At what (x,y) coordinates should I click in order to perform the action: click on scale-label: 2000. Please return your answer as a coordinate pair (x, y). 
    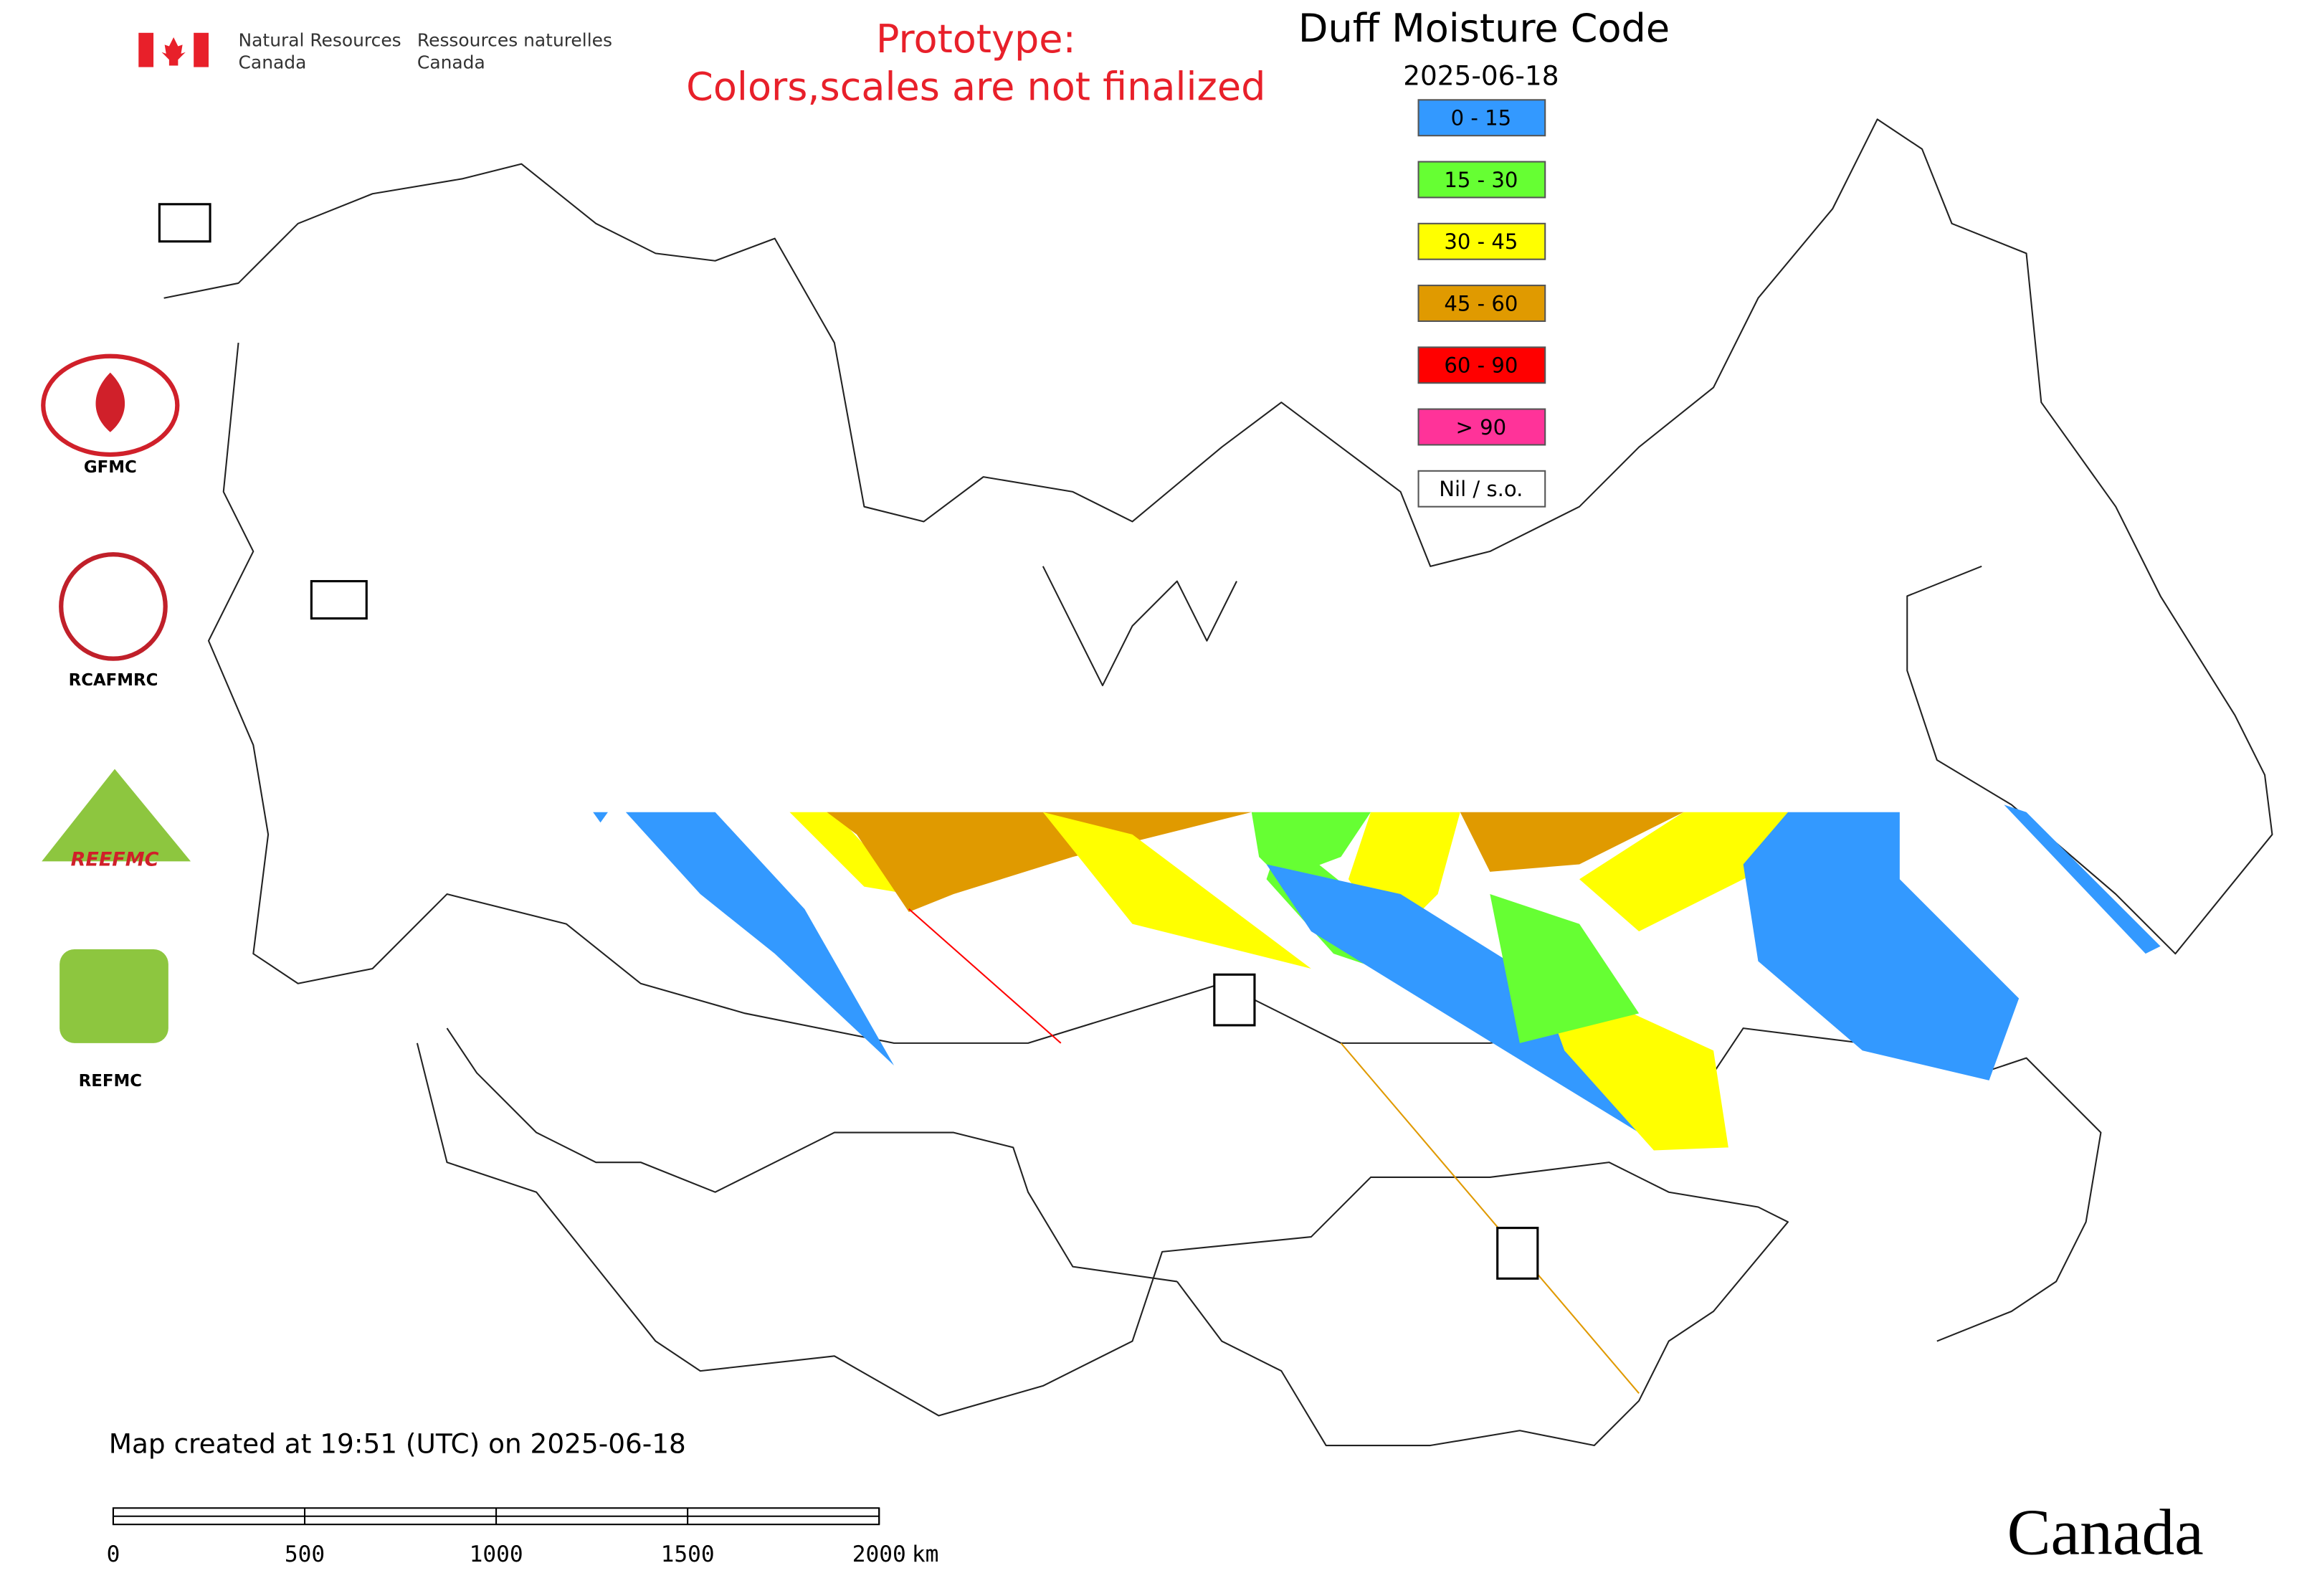
    Looking at the image, I should click on (879, 1554).